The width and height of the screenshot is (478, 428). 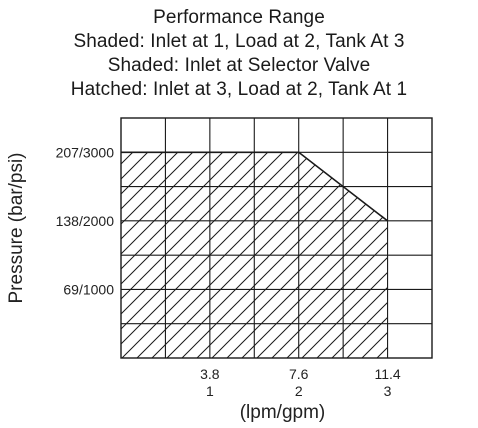 I want to click on x-axis-label: (lpm/gpm), so click(x=283, y=412).